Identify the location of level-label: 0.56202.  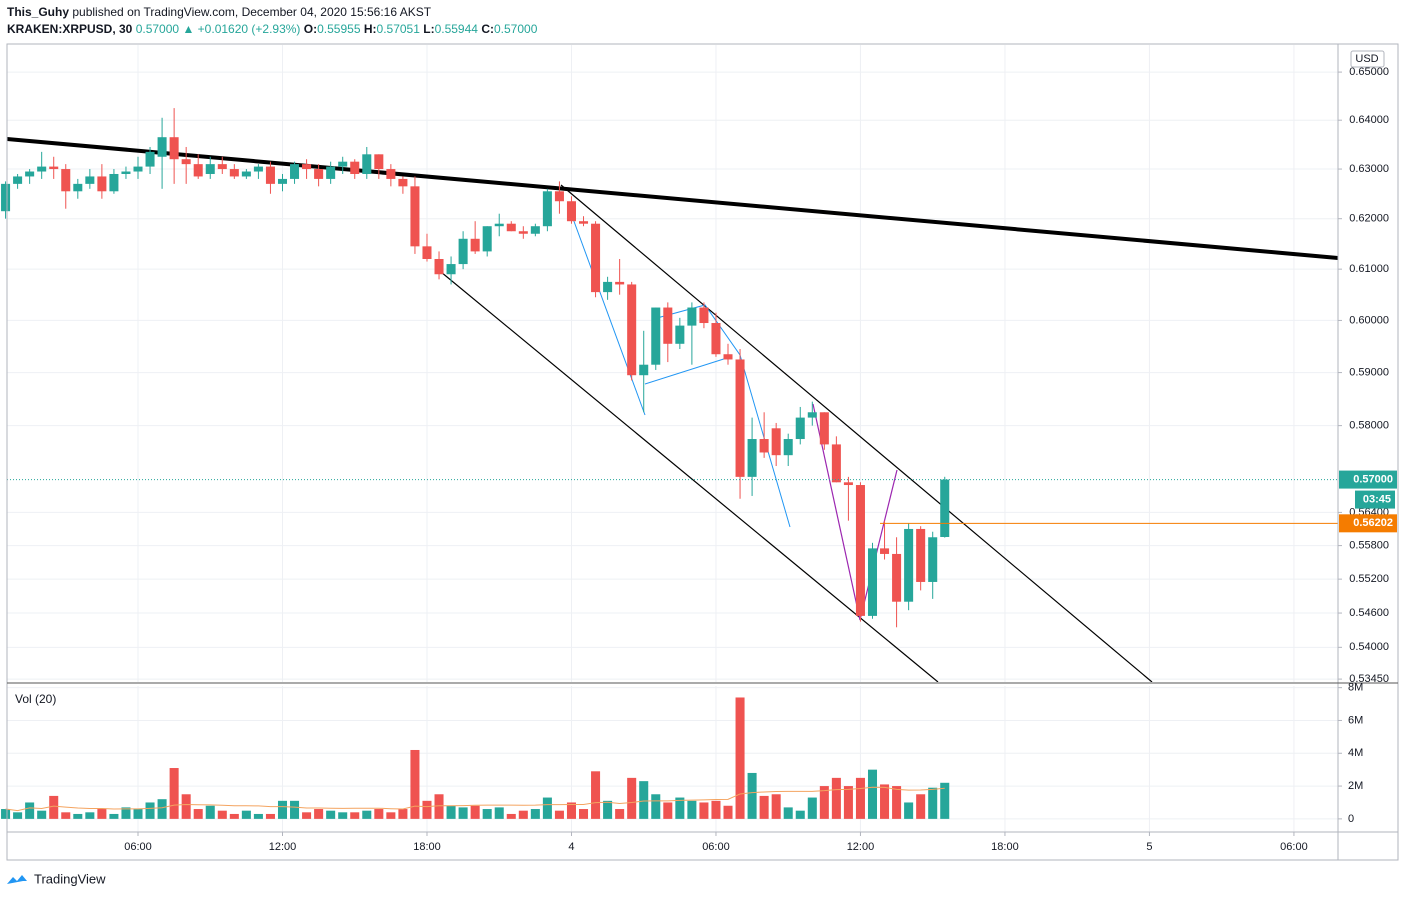
(1373, 523).